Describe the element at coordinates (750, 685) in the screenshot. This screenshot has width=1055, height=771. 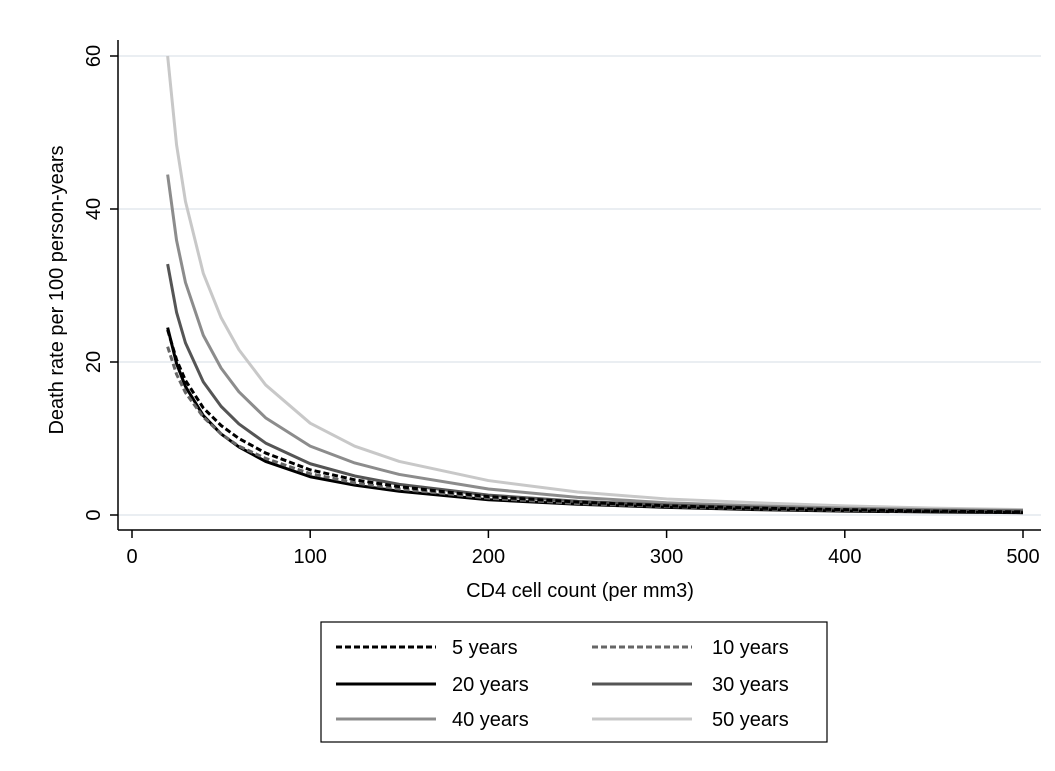
I see `legend-label: 30 years` at that location.